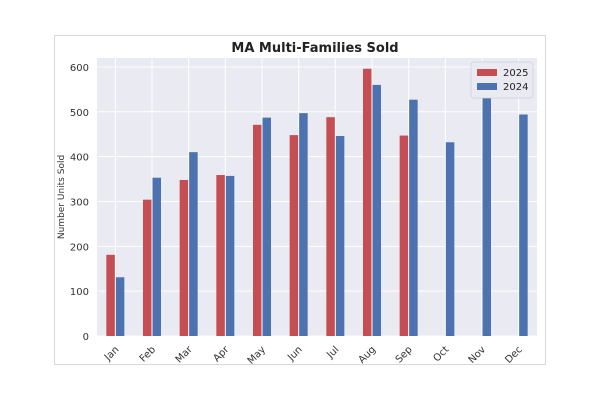 The width and height of the screenshot is (600, 403). What do you see at coordinates (478, 355) in the screenshot?
I see `x-tick-label: Nov` at bounding box center [478, 355].